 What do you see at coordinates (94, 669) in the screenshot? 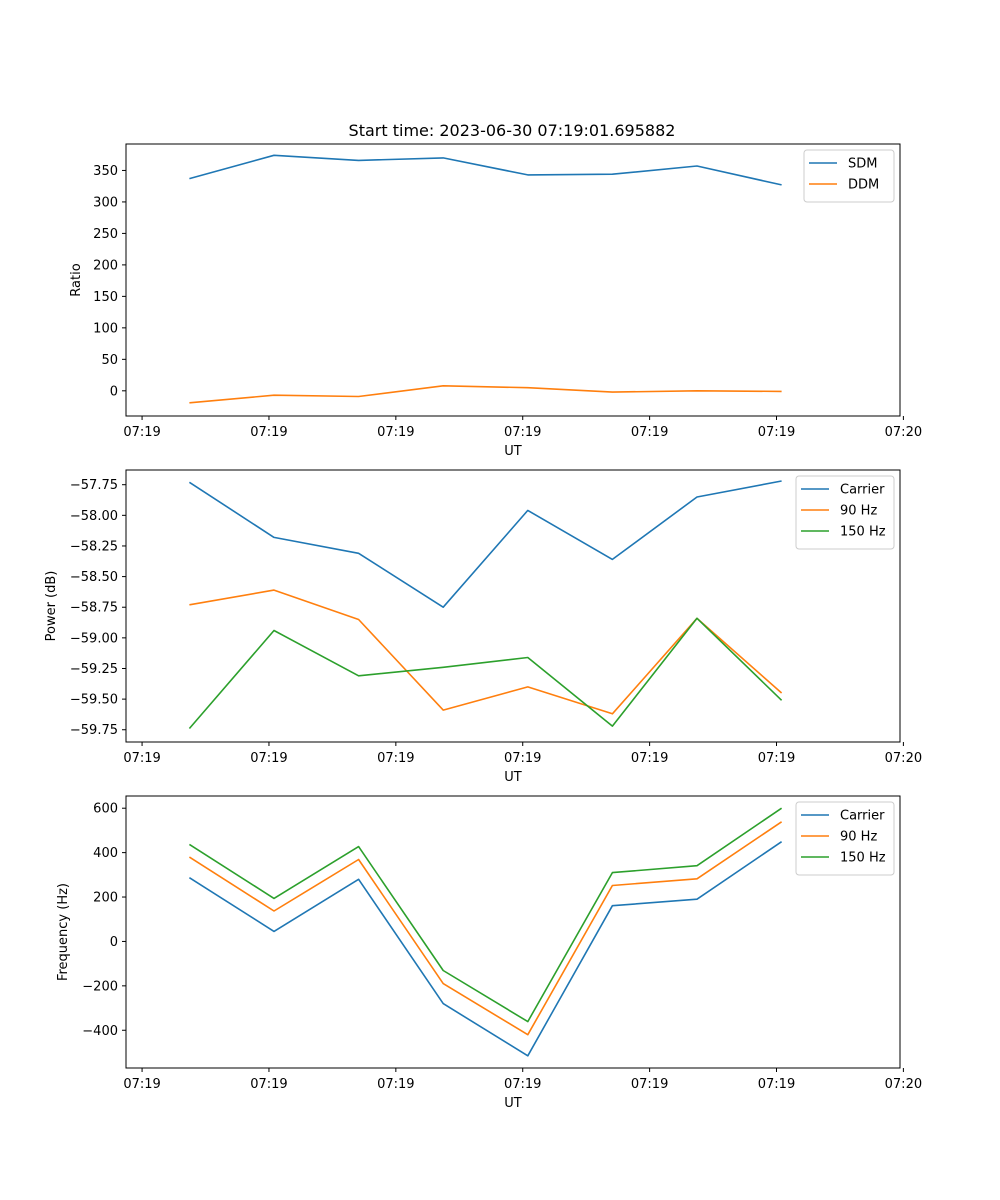
I see `y-tick-label: −59.25` at bounding box center [94, 669].